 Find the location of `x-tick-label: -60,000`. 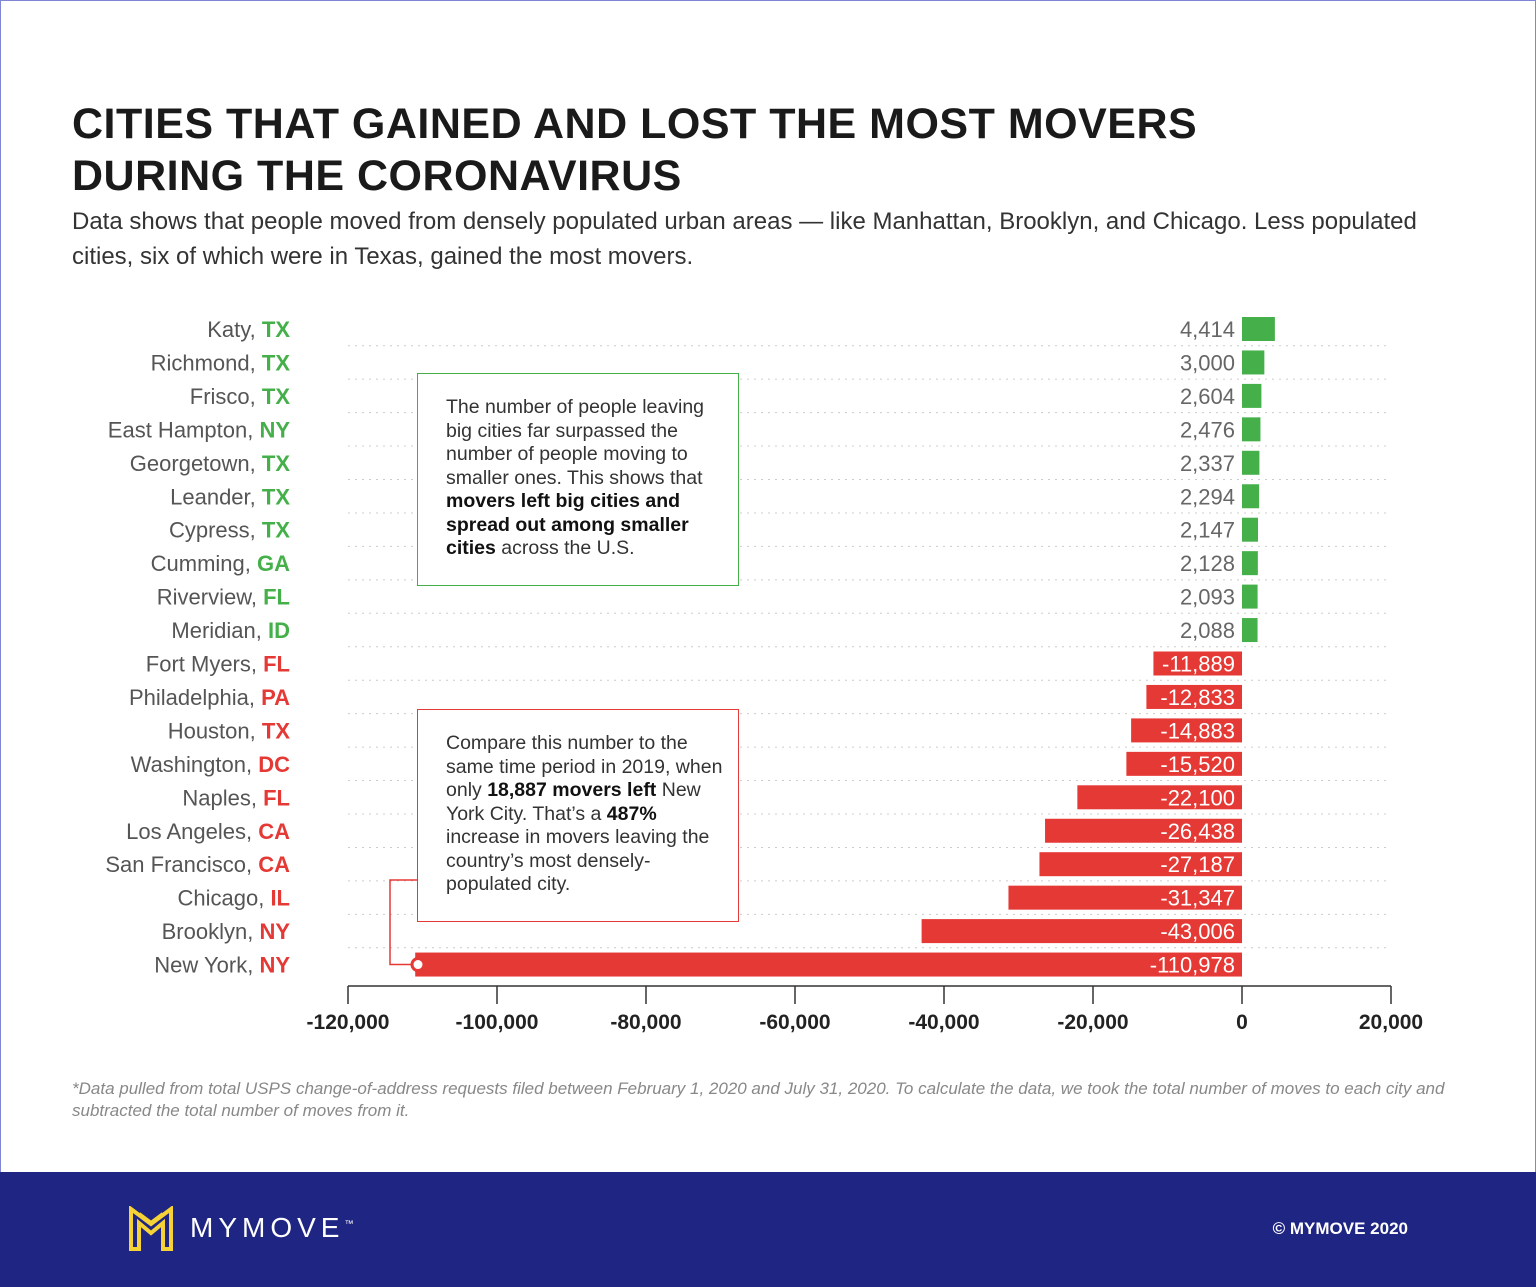

x-tick-label: -60,000 is located at coordinates (794, 1022).